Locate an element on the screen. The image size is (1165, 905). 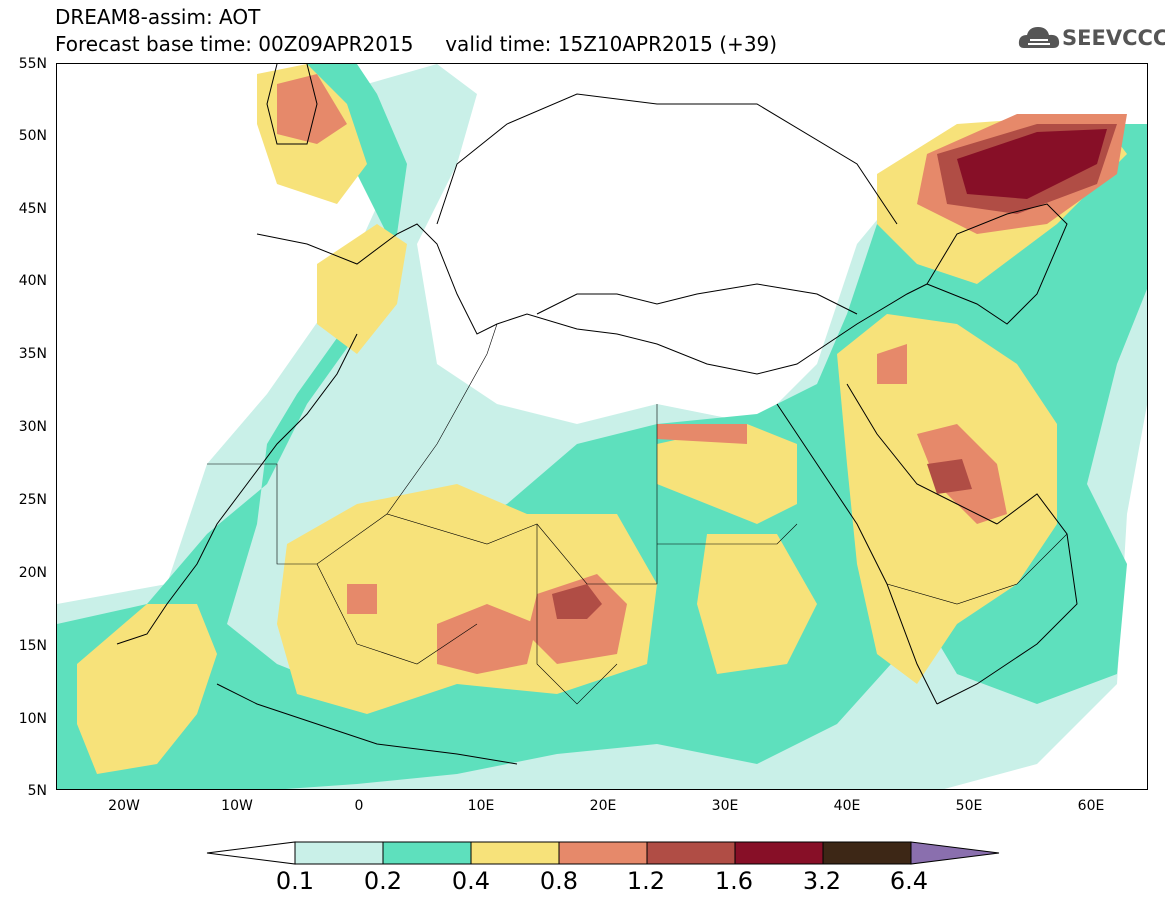
colorbar-label: 3.2 is located at coordinates (822, 881).